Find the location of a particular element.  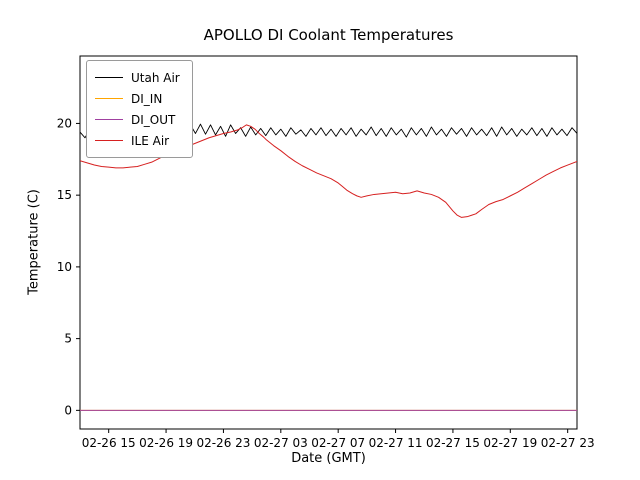

legend-item-ile-air: ILE Air is located at coordinates (137, 140).